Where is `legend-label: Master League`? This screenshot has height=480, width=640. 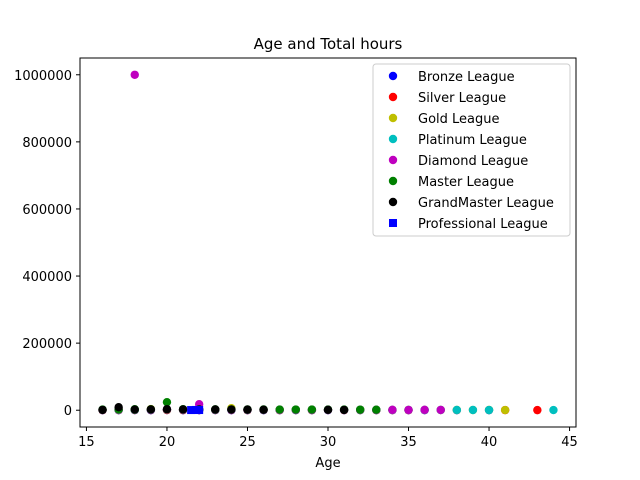 legend-label: Master League is located at coordinates (466, 182).